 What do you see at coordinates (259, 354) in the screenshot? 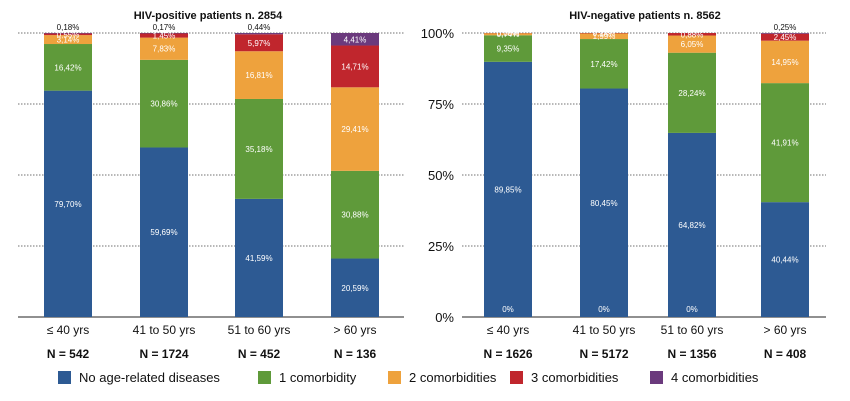
I see `n-label: N = 452` at bounding box center [259, 354].